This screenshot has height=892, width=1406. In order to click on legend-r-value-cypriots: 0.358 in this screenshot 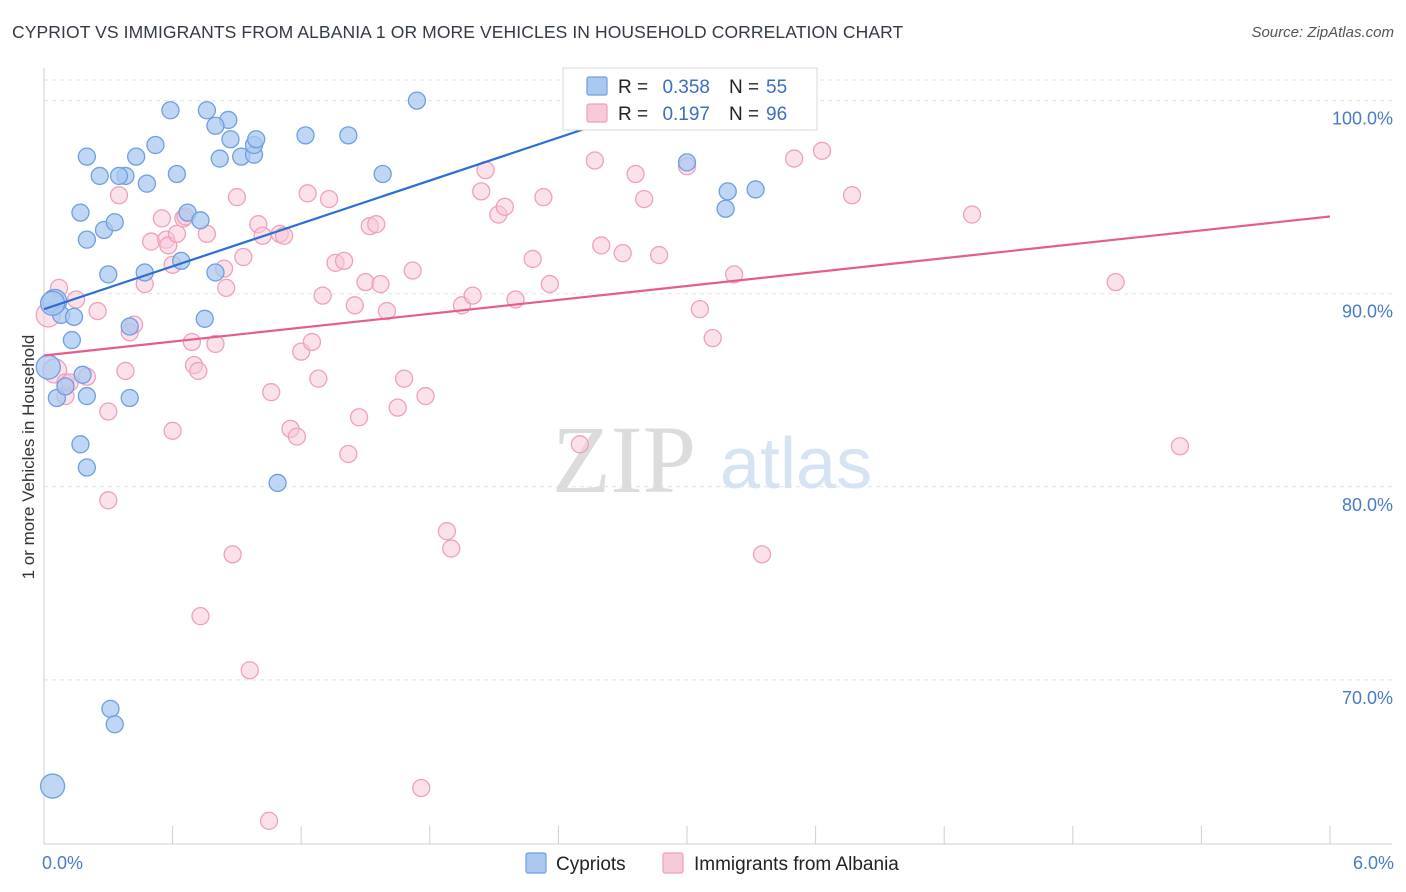, I will do `click(686, 87)`.